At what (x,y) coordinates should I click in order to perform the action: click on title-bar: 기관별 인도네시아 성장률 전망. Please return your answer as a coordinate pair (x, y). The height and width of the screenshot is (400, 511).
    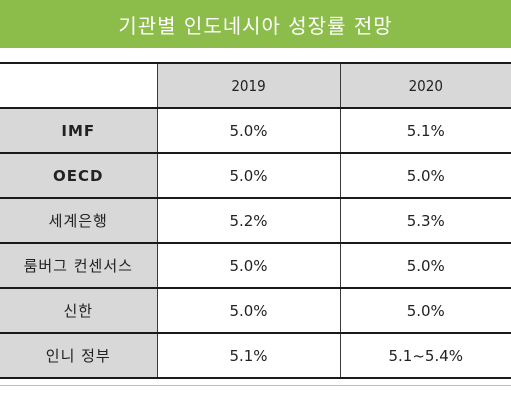
    Looking at the image, I should click on (255, 24).